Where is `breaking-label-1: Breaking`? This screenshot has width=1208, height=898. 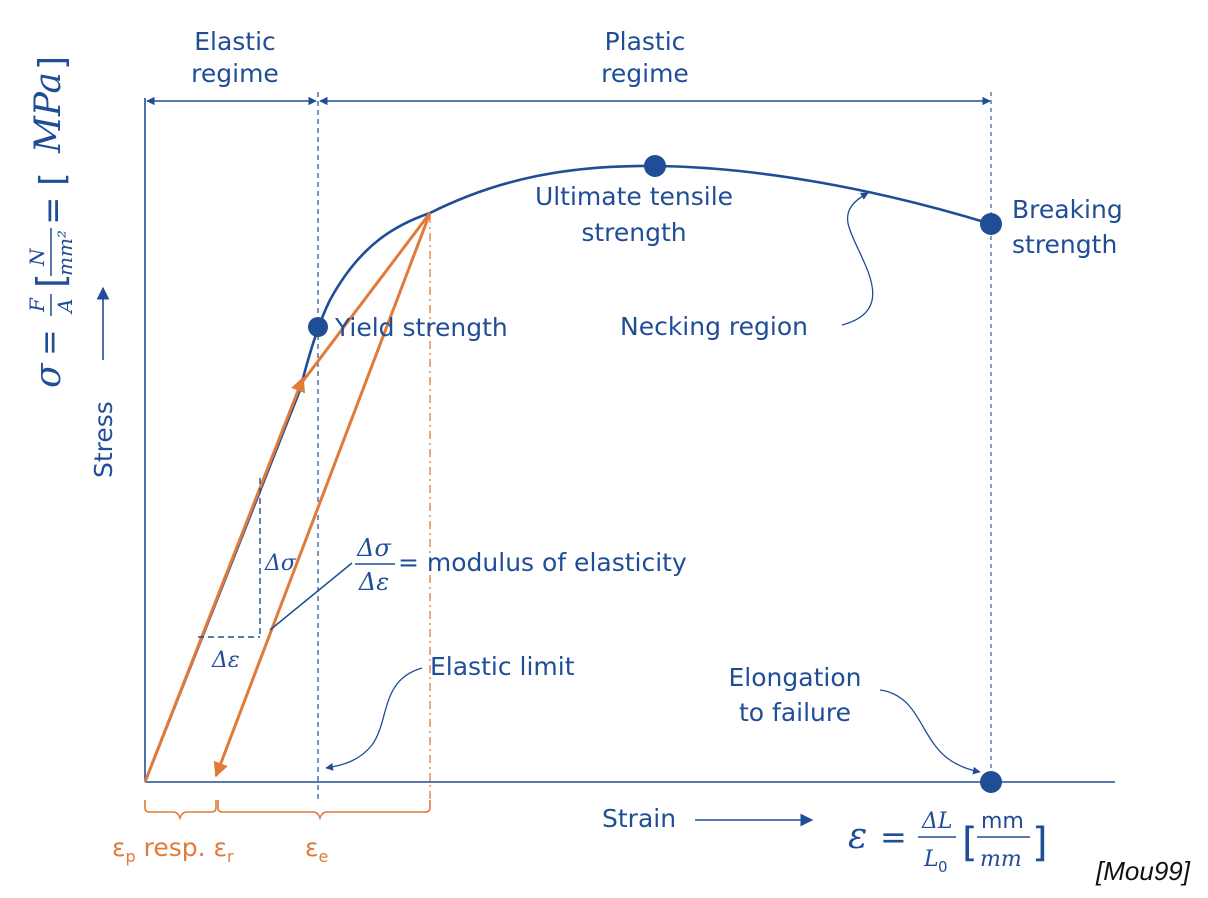
breaking-label-1: Breaking is located at coordinates (1067, 209).